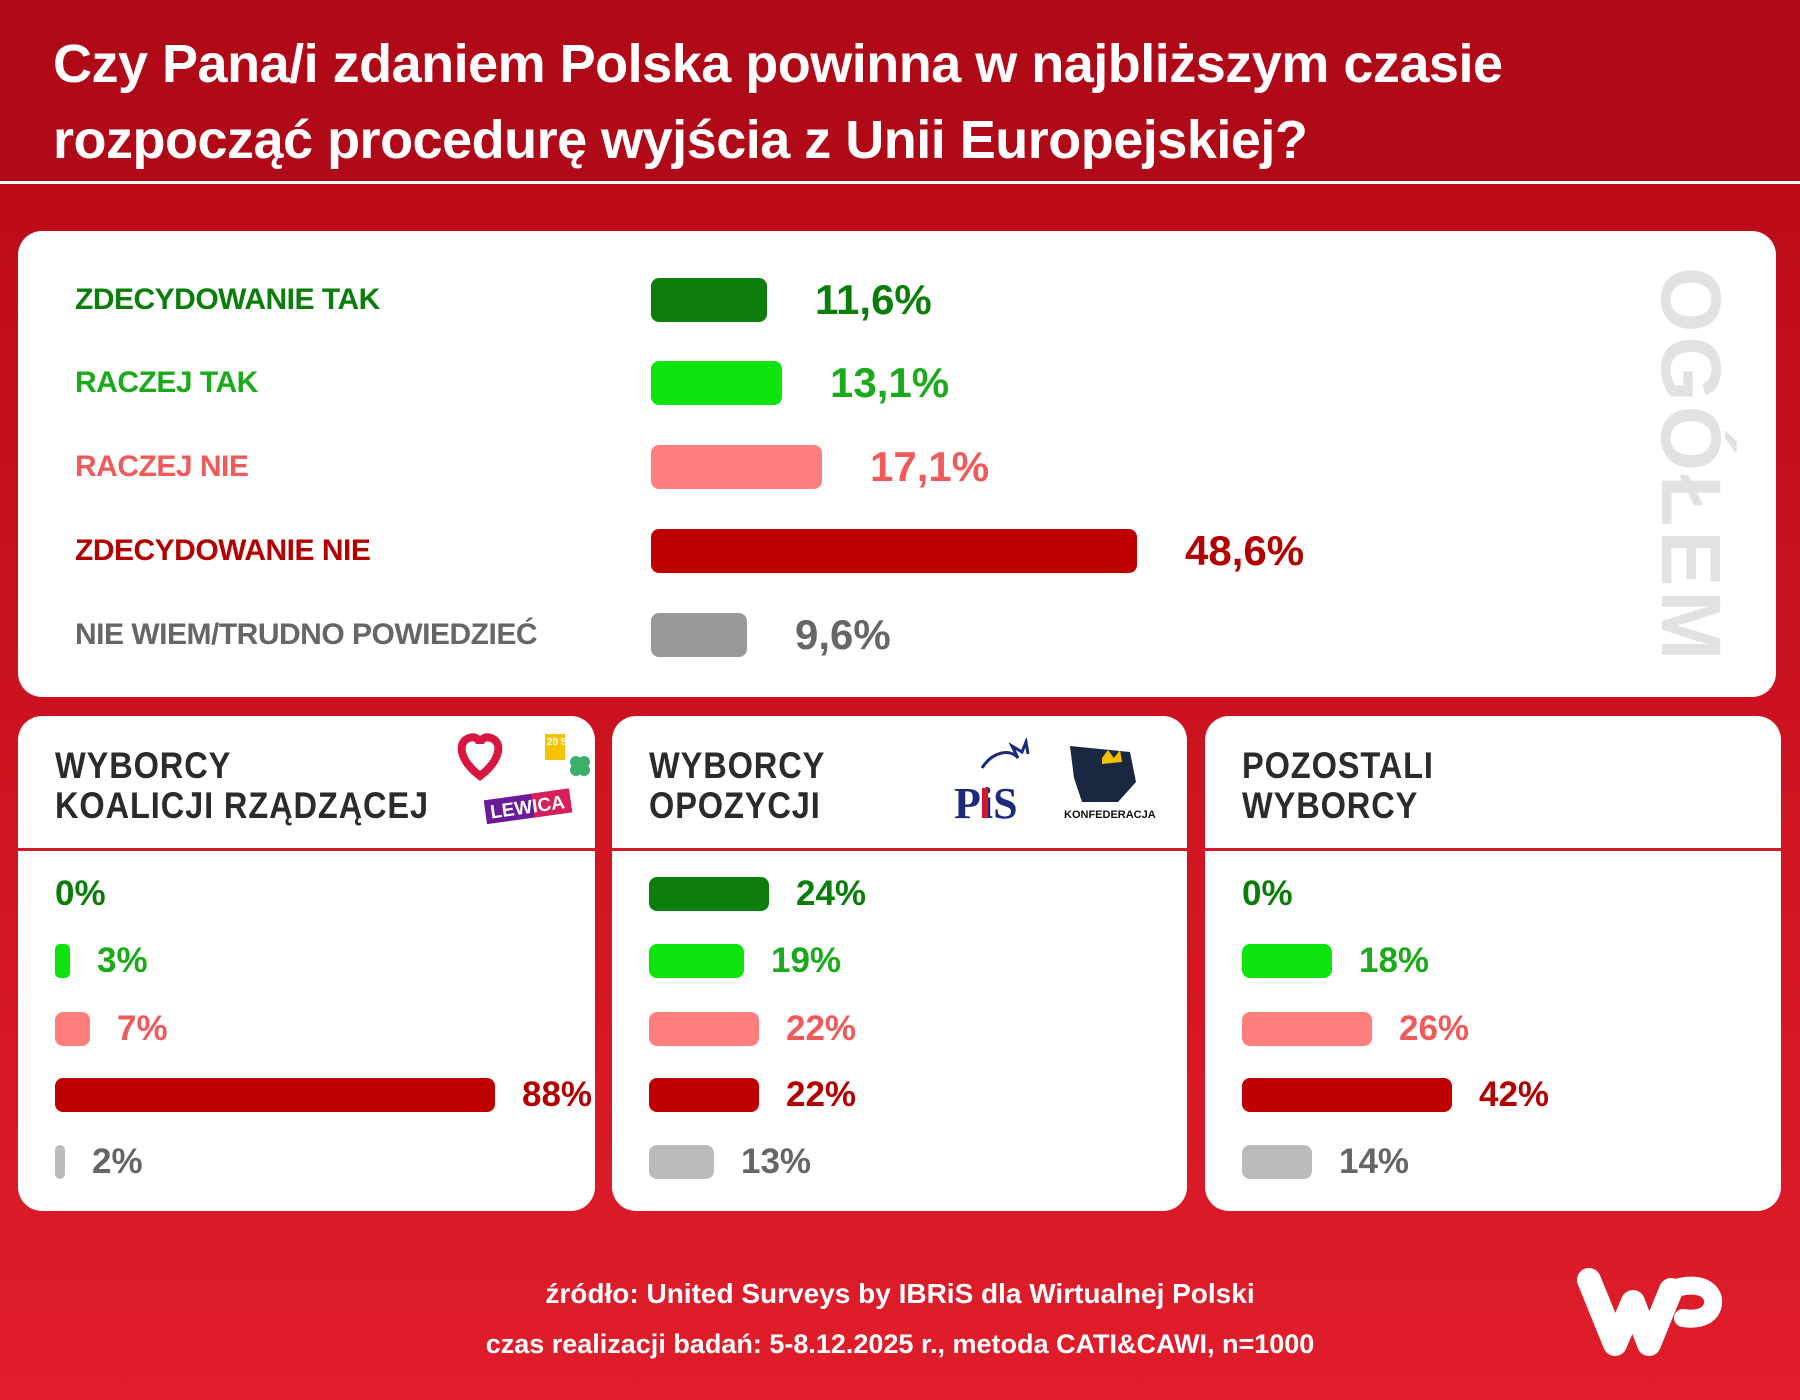 The image size is (1800, 1400). What do you see at coordinates (117, 1161) in the screenshot?
I see `value-label: 2%` at bounding box center [117, 1161].